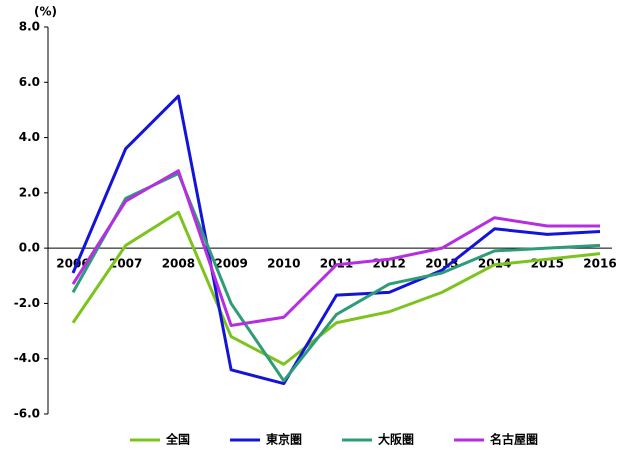  Describe the element at coordinates (599, 264) in the screenshot. I see `x-tick-label: 2016` at that location.